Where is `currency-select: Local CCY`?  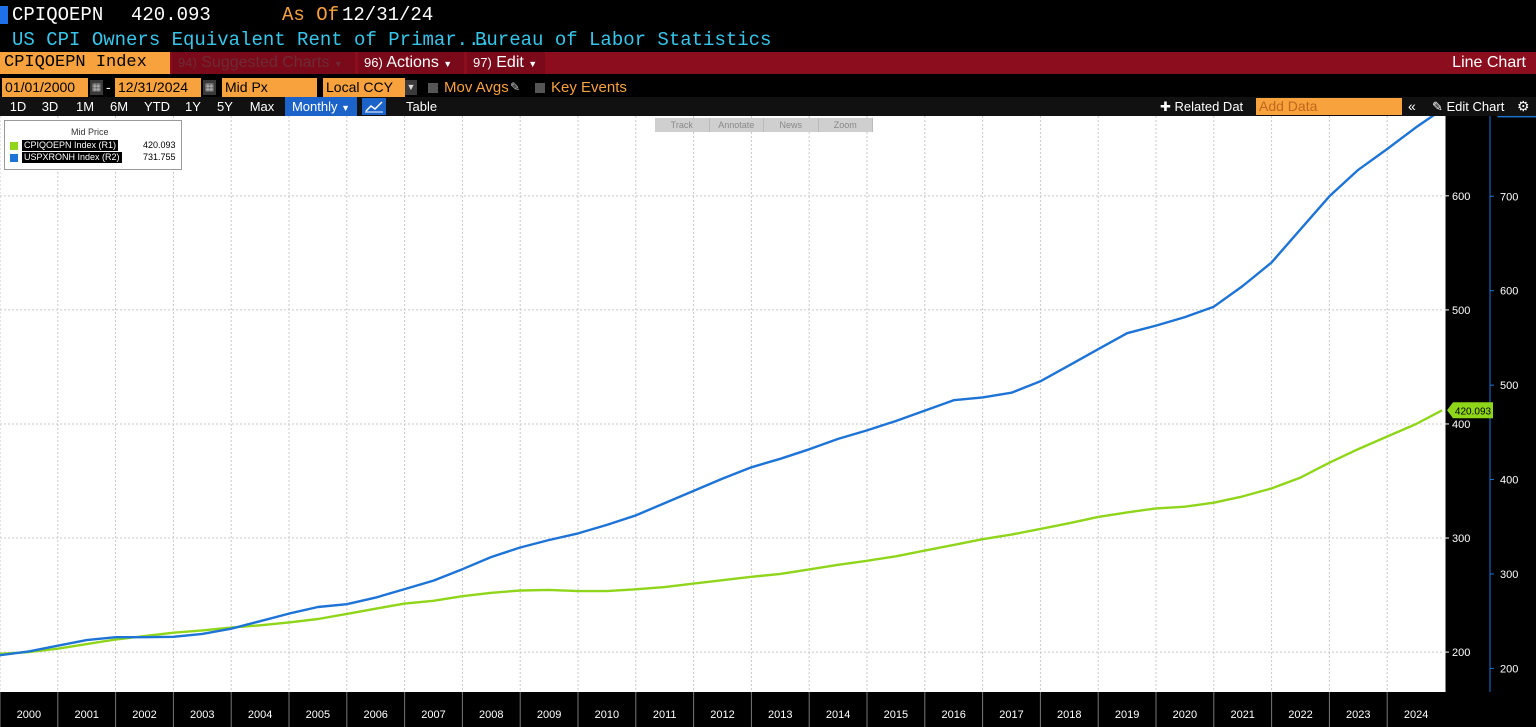
currency-select: Local CCY is located at coordinates (364, 87).